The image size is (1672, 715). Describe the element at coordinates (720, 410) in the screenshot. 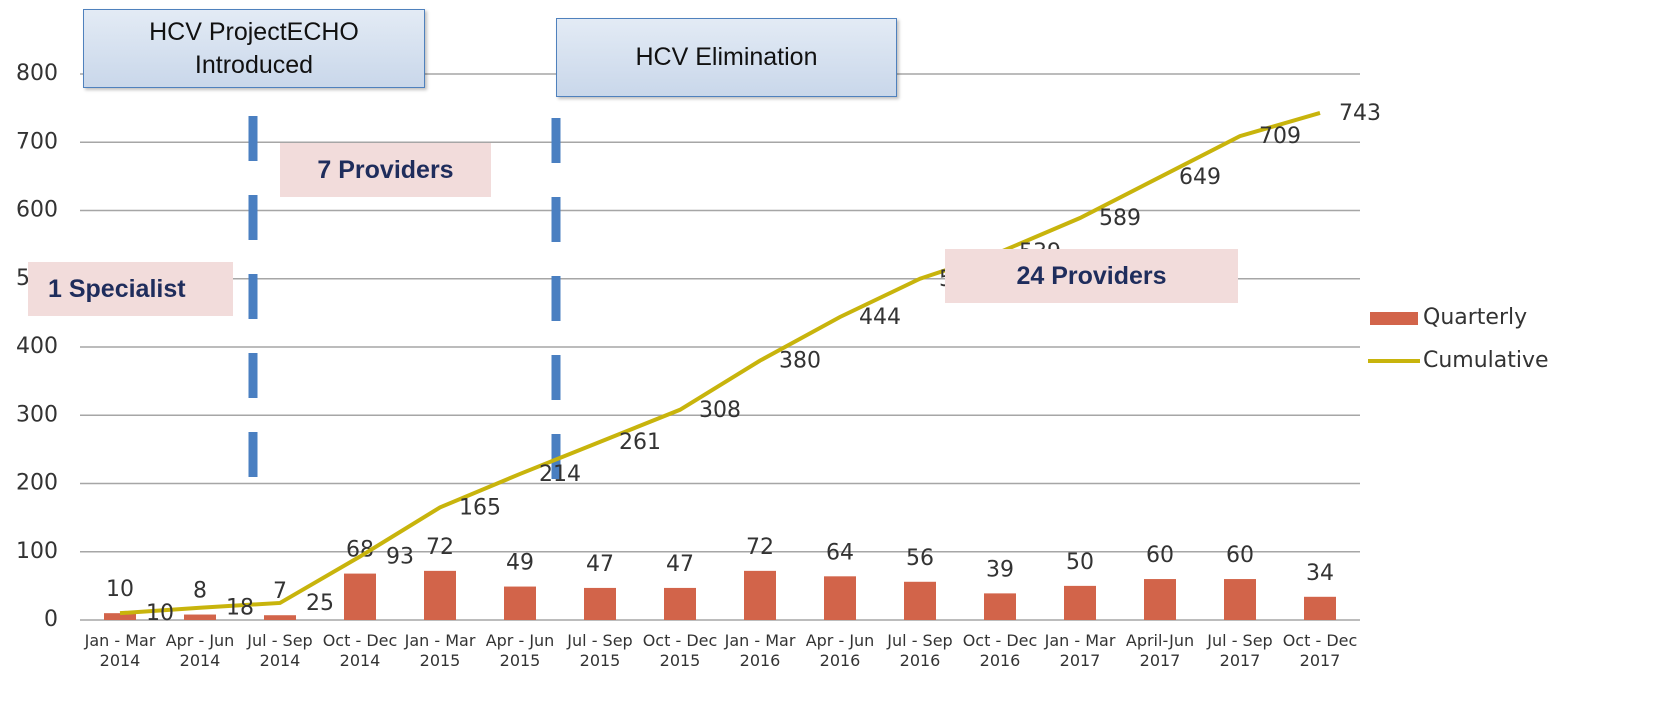

I see `data-label: 308` at that location.